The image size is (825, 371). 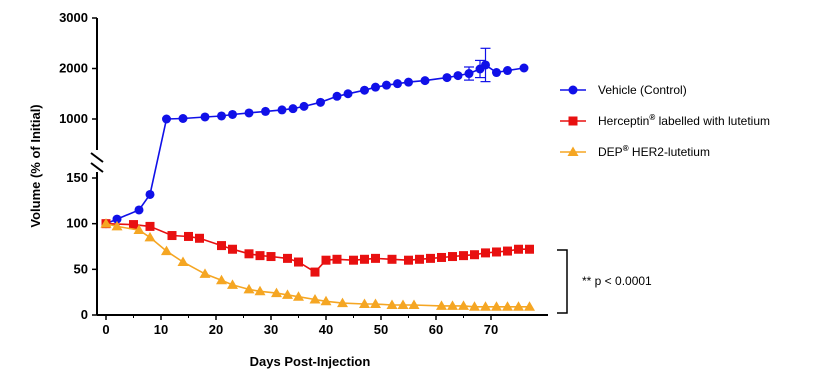 What do you see at coordinates (436, 329) in the screenshot?
I see `x-tick-label: 60` at bounding box center [436, 329].